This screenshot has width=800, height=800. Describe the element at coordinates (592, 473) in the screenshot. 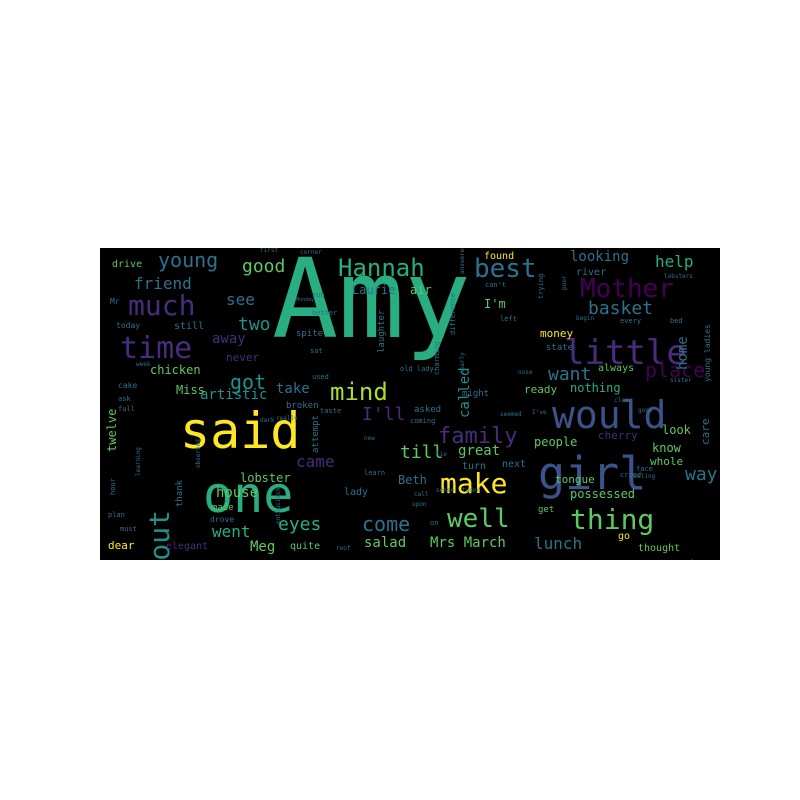

I see `word-girl: girl` at that location.